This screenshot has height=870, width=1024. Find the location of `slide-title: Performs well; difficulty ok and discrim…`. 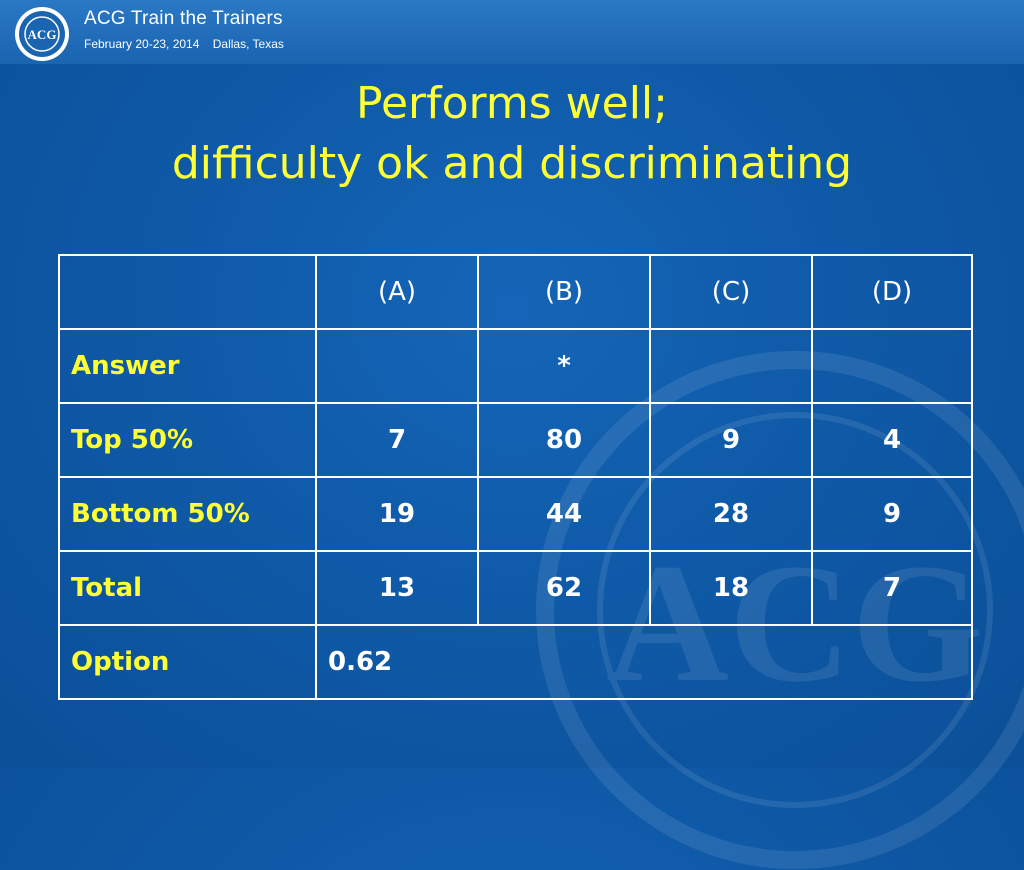

slide-title: Performs well; difficulty ok and discrim… is located at coordinates (512, 134).